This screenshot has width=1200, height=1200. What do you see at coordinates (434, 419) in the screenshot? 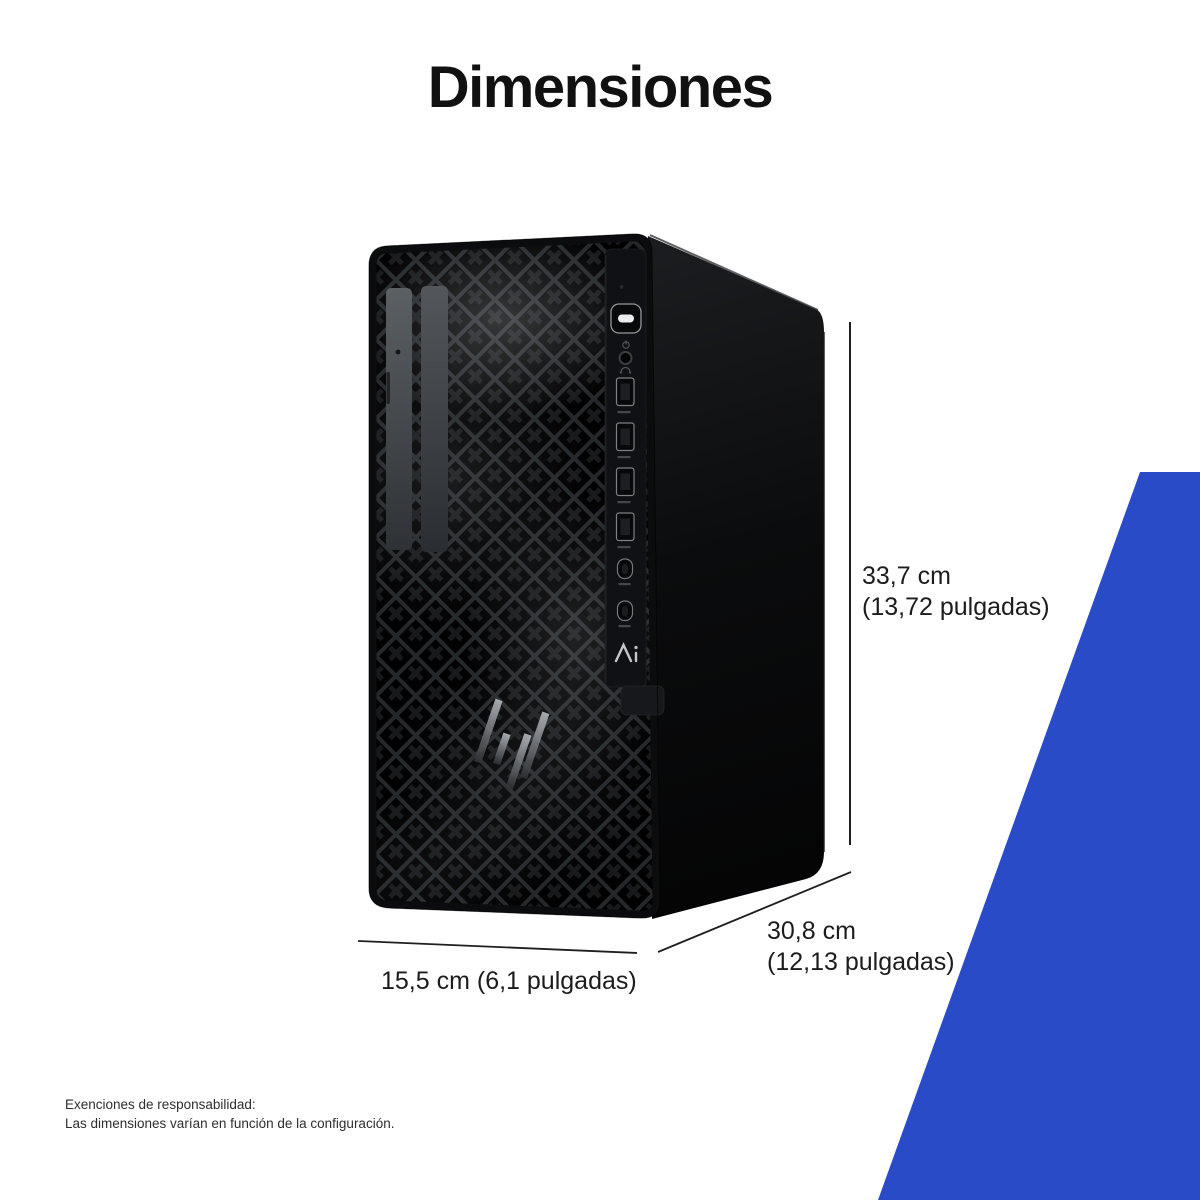
I see `drive-blank` at bounding box center [434, 419].